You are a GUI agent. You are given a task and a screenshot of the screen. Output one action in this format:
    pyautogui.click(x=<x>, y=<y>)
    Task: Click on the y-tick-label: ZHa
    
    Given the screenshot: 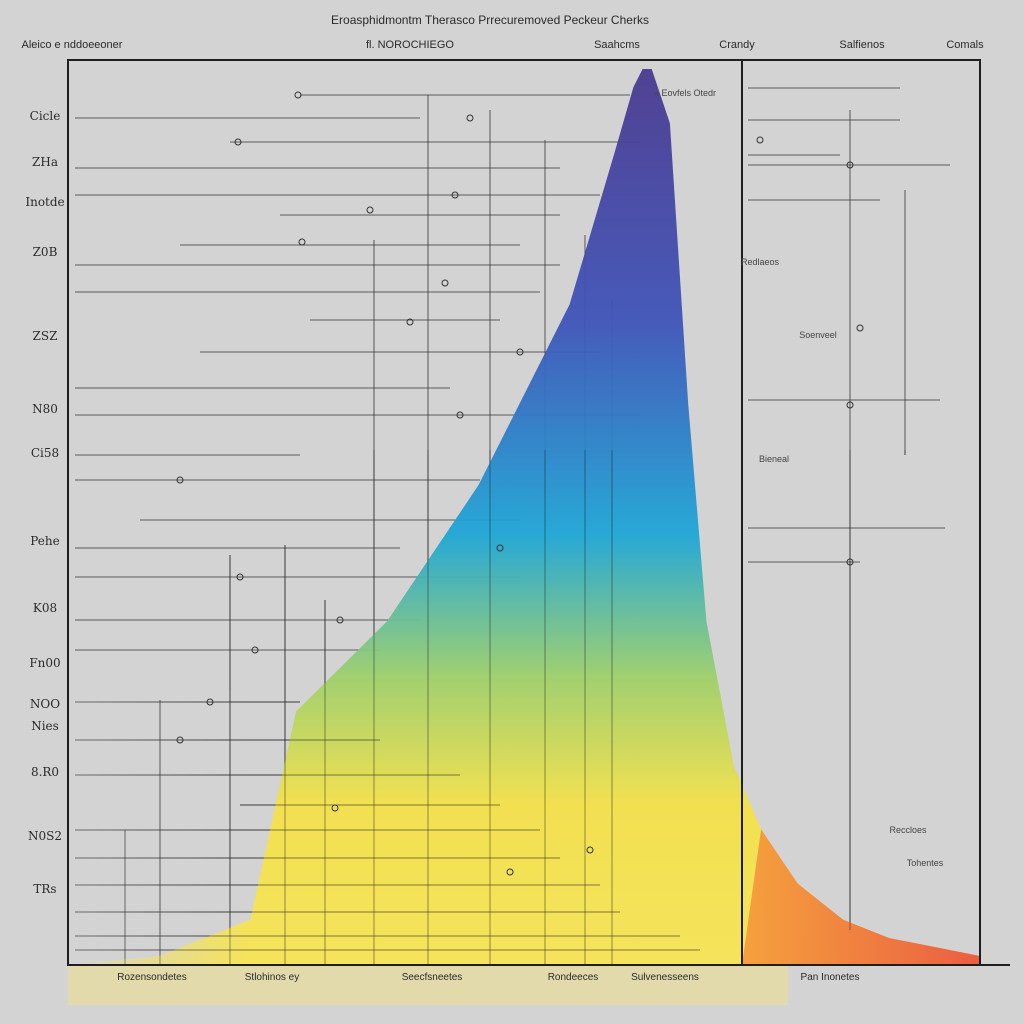 What is the action you would take?
    pyautogui.click(x=45, y=162)
    